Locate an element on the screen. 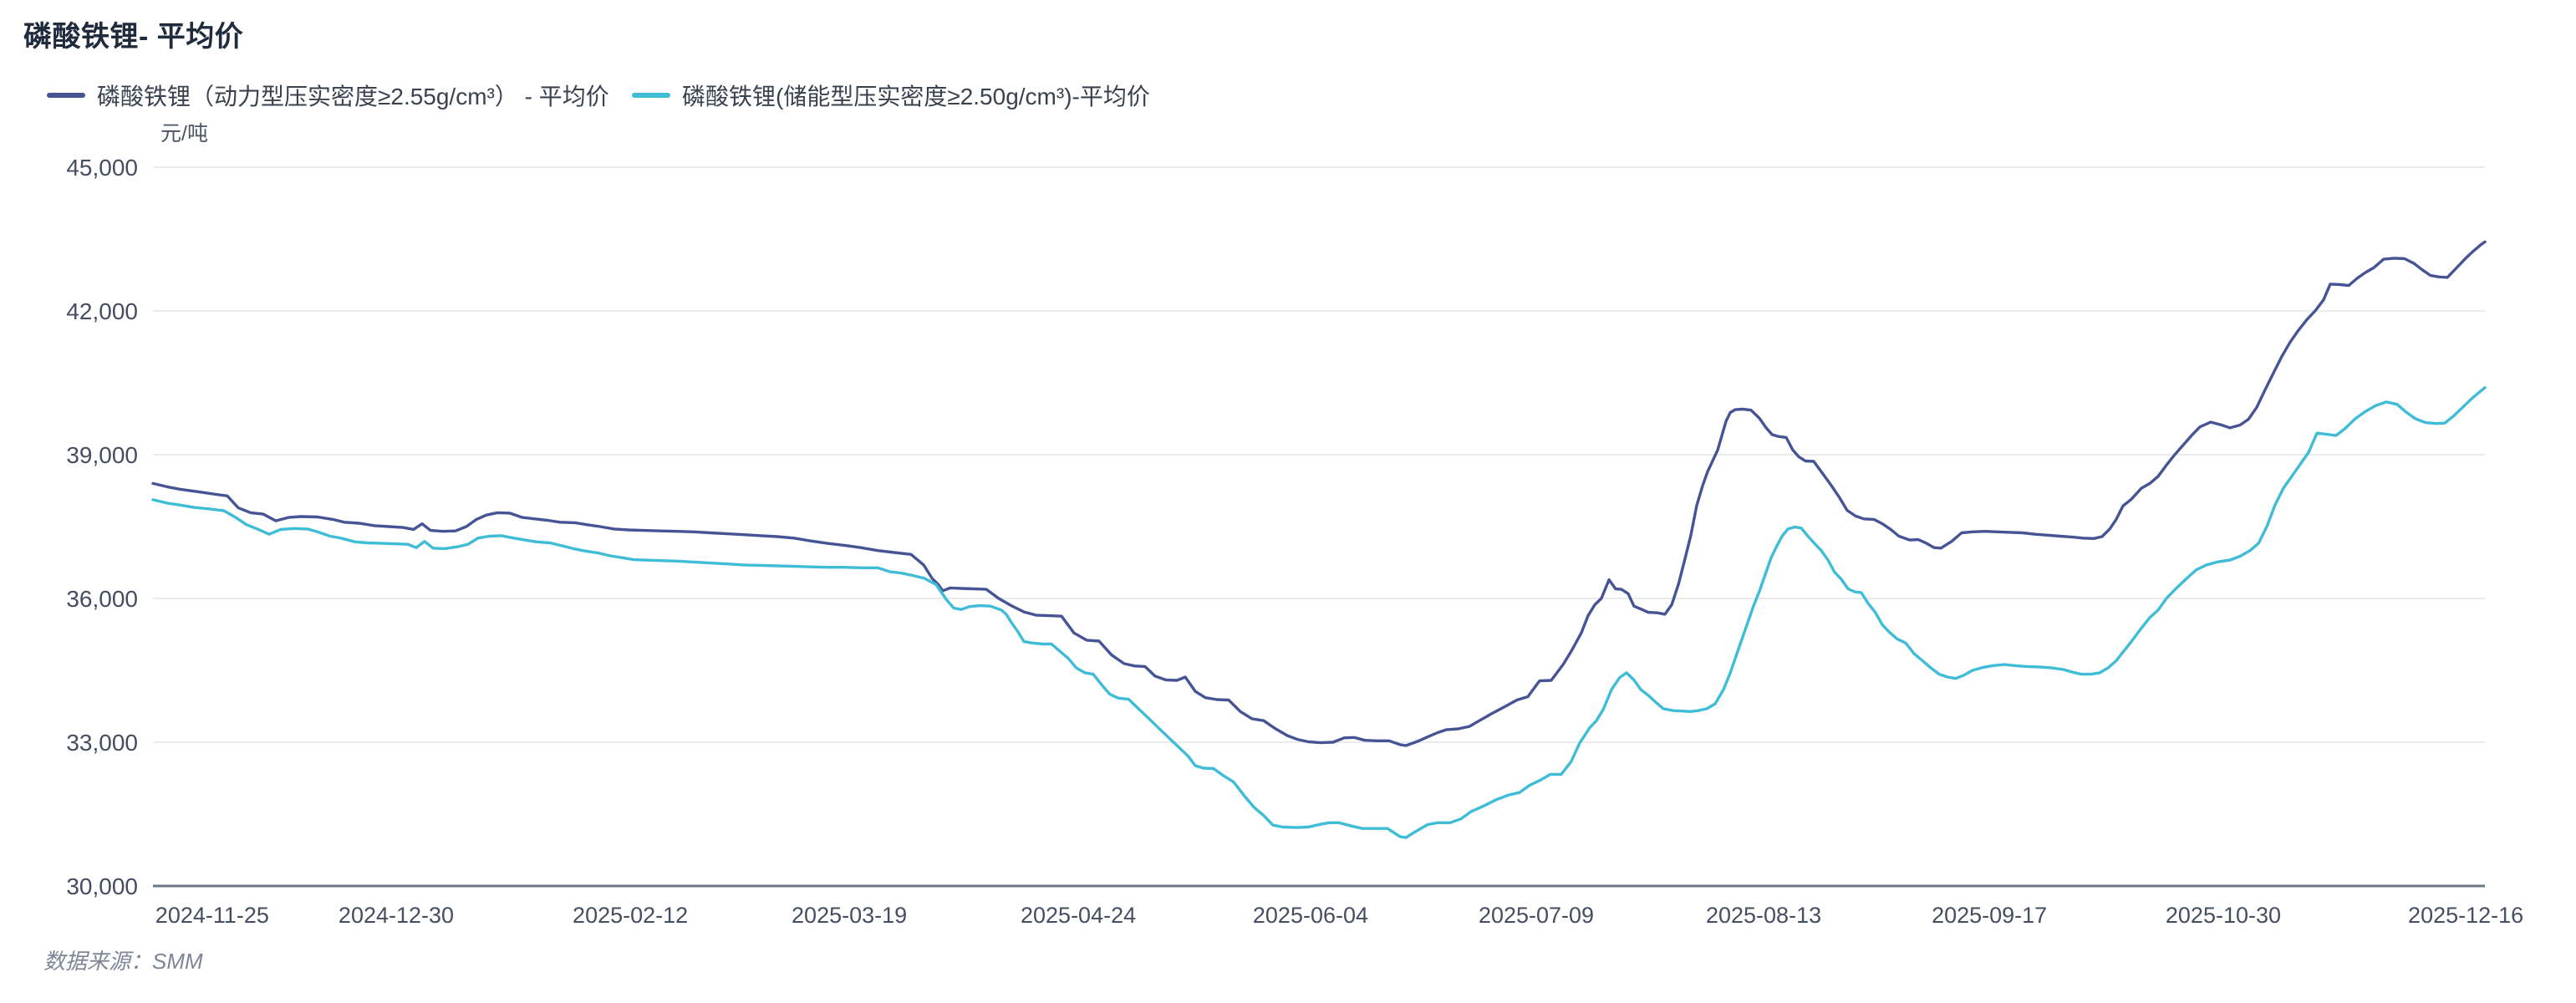 The height and width of the screenshot is (1003, 2576). x-axis-tick-label: 2024-11-25 is located at coordinates (212, 915).